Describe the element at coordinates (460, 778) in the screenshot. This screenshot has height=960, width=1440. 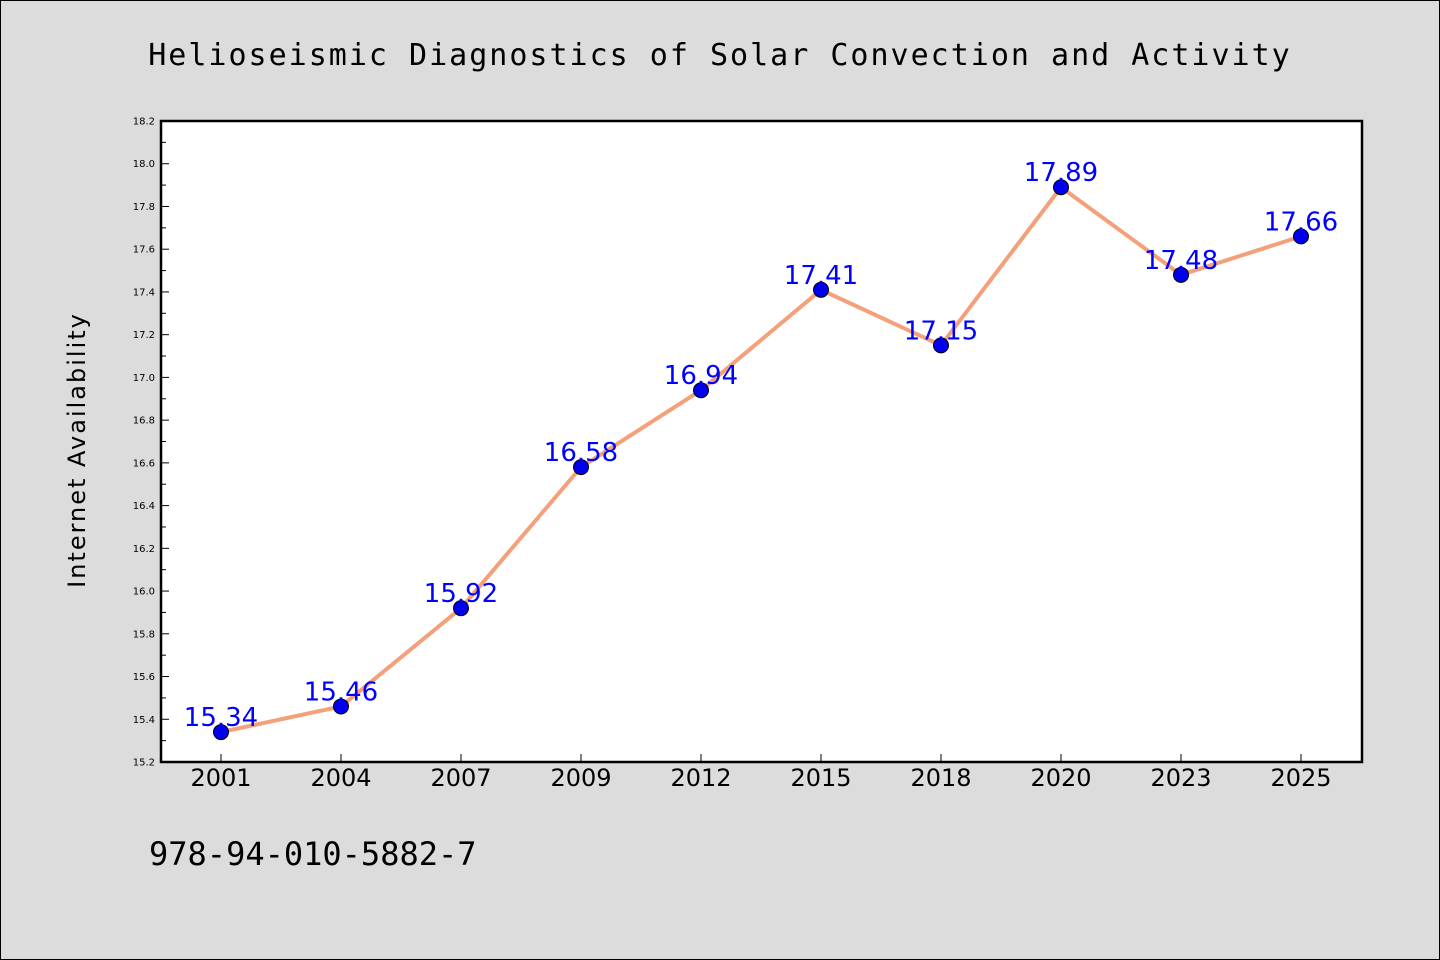
I see `x-tick-label: 2007` at that location.